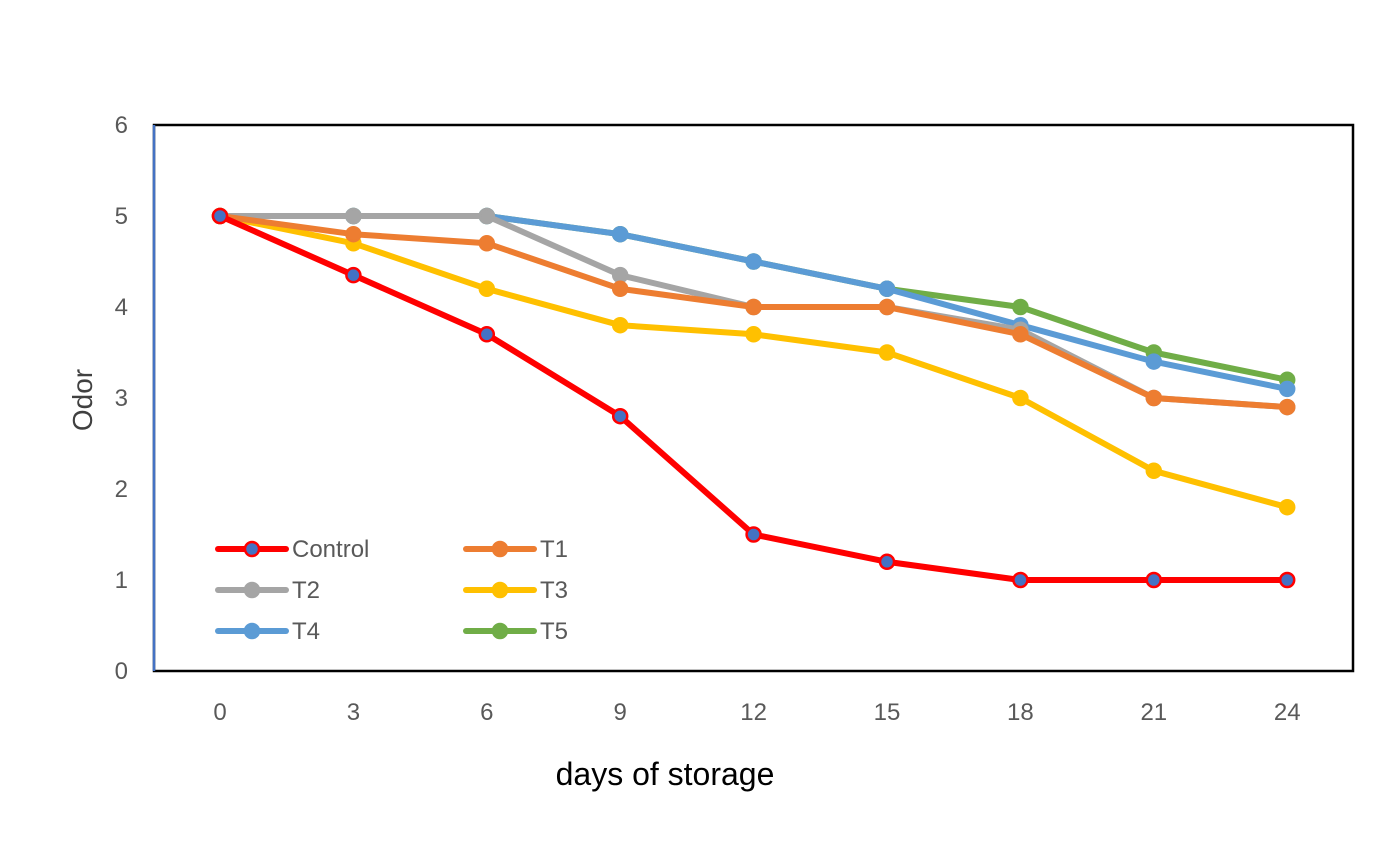 The width and height of the screenshot is (1400, 841). Describe the element at coordinates (554, 549) in the screenshot. I see `legend-label: T1` at that location.